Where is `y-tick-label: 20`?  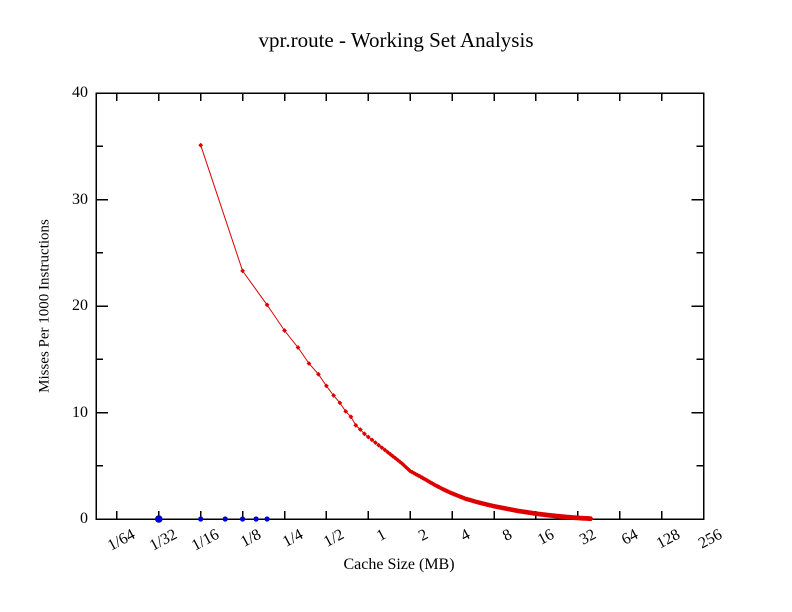 y-tick-label: 20 is located at coordinates (80, 305).